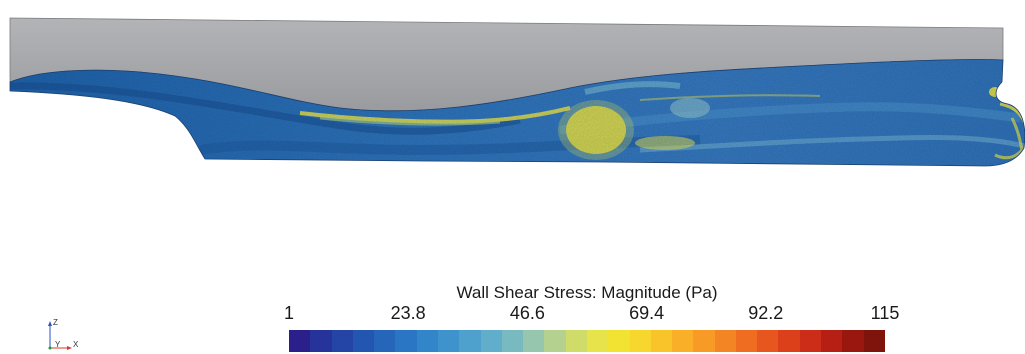 The width and height of the screenshot is (1025, 354). I want to click on legend-title: Wall Shear Stress: Magnitude (Pa), so click(587, 292).